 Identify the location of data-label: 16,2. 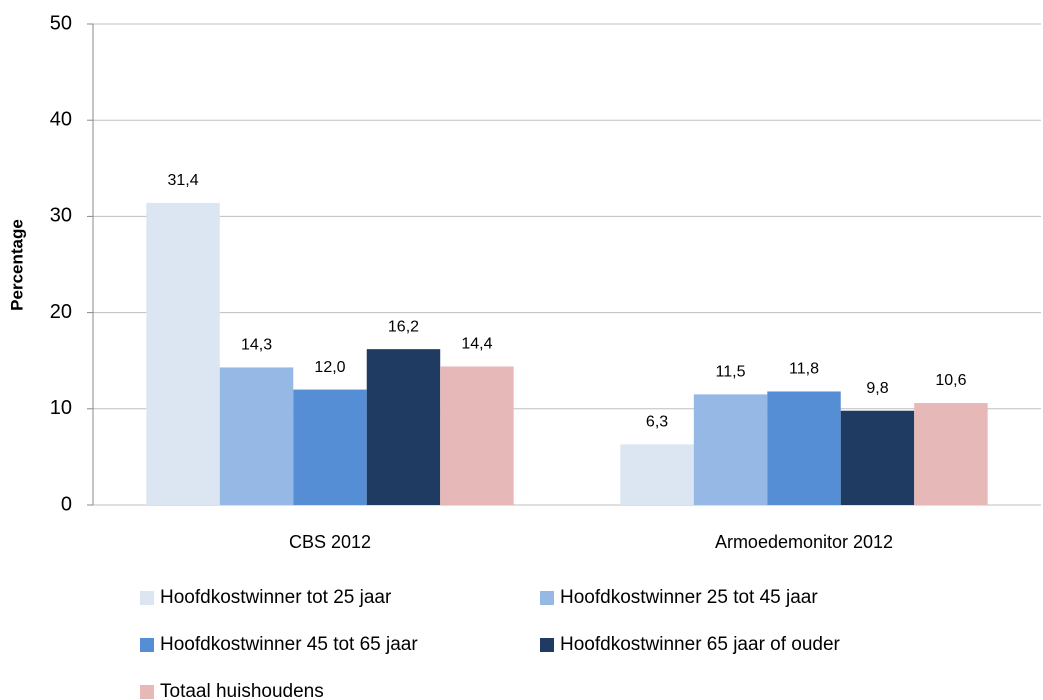
(403, 326).